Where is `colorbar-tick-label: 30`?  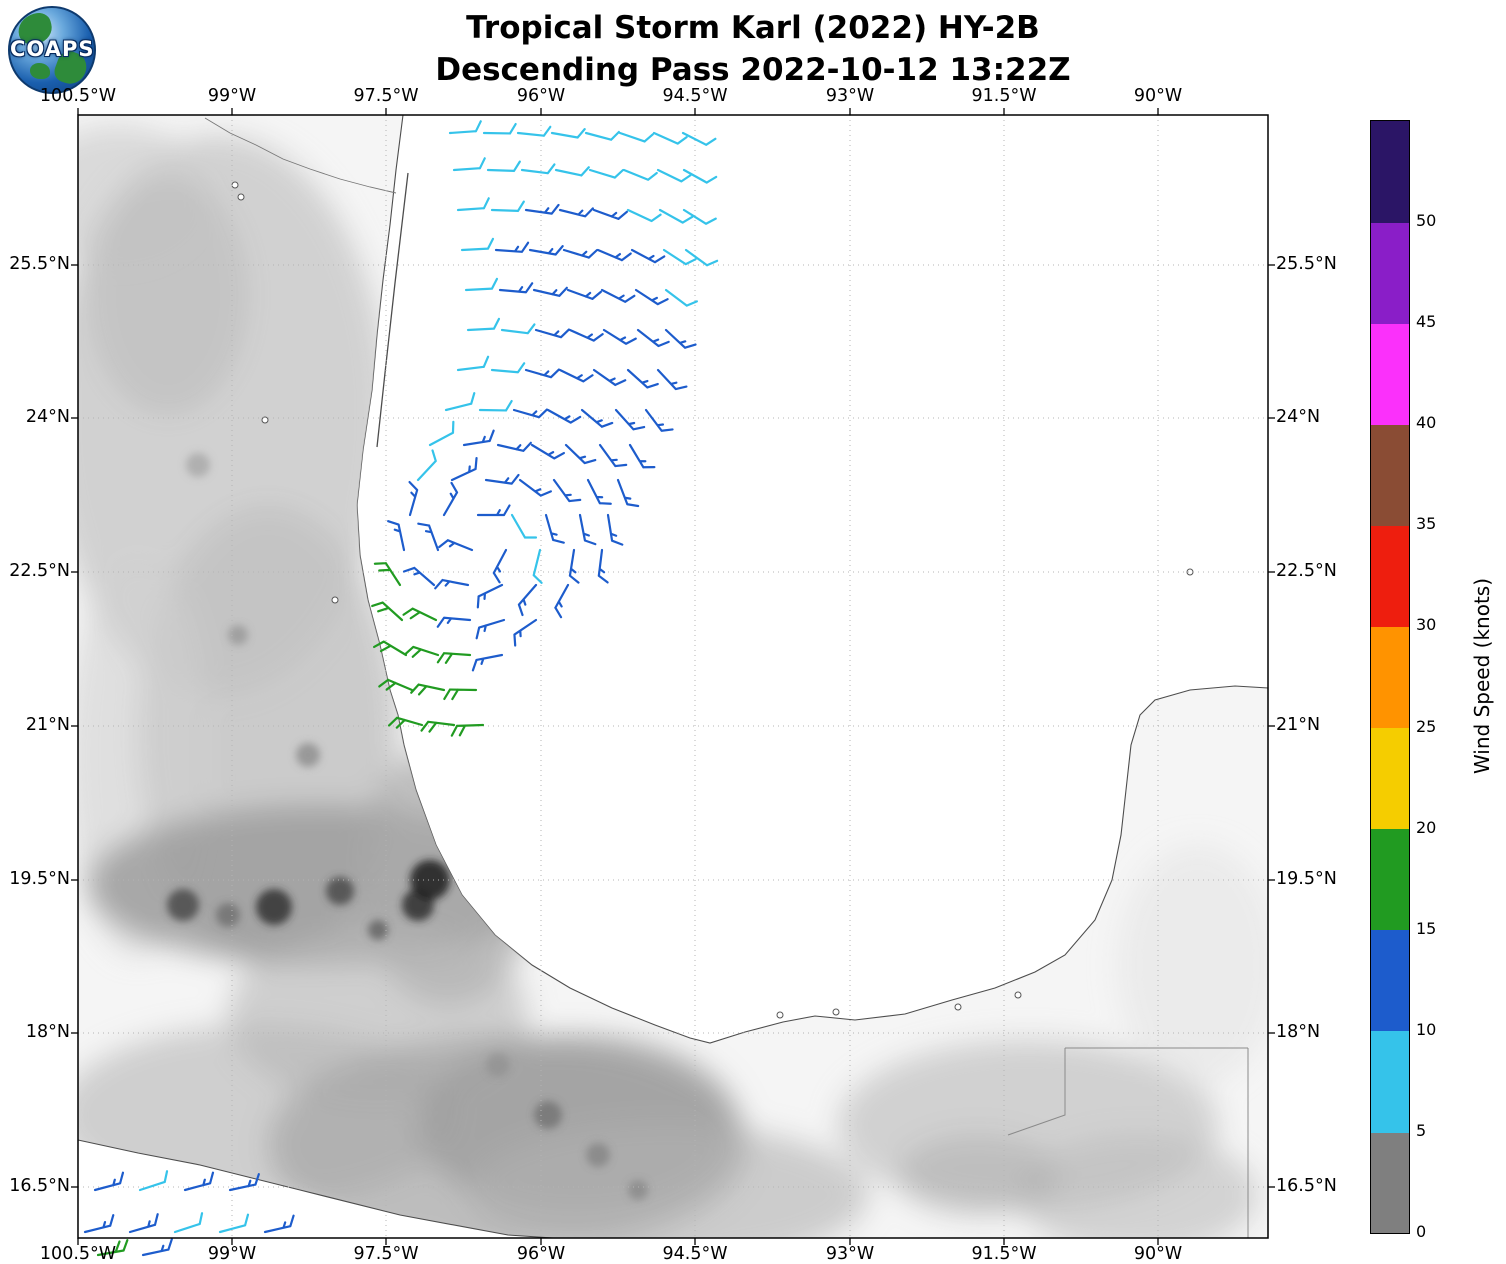
colorbar-tick-label: 30 is located at coordinates (1426, 625).